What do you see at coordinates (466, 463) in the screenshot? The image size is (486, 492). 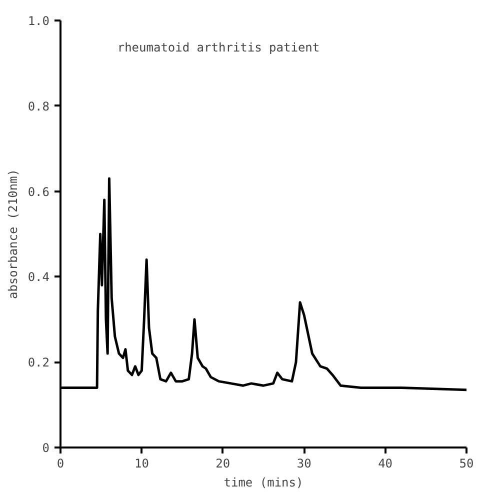 I see `x-tick-label: 50` at bounding box center [466, 463].